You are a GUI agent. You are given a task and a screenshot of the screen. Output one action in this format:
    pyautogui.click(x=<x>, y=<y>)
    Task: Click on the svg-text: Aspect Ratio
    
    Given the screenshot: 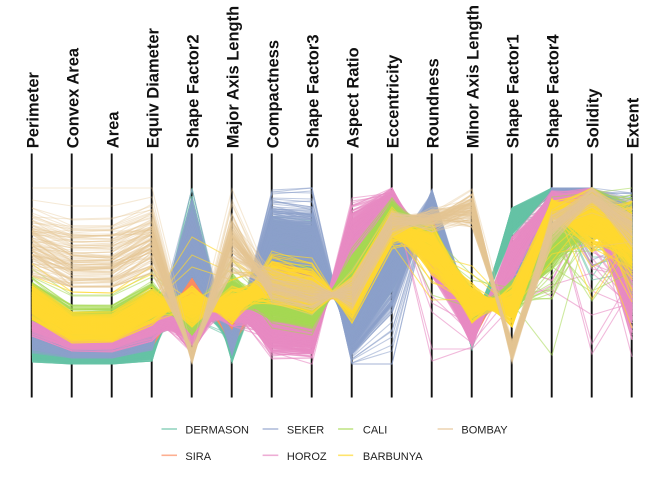 What is the action you would take?
    pyautogui.click(x=354, y=97)
    